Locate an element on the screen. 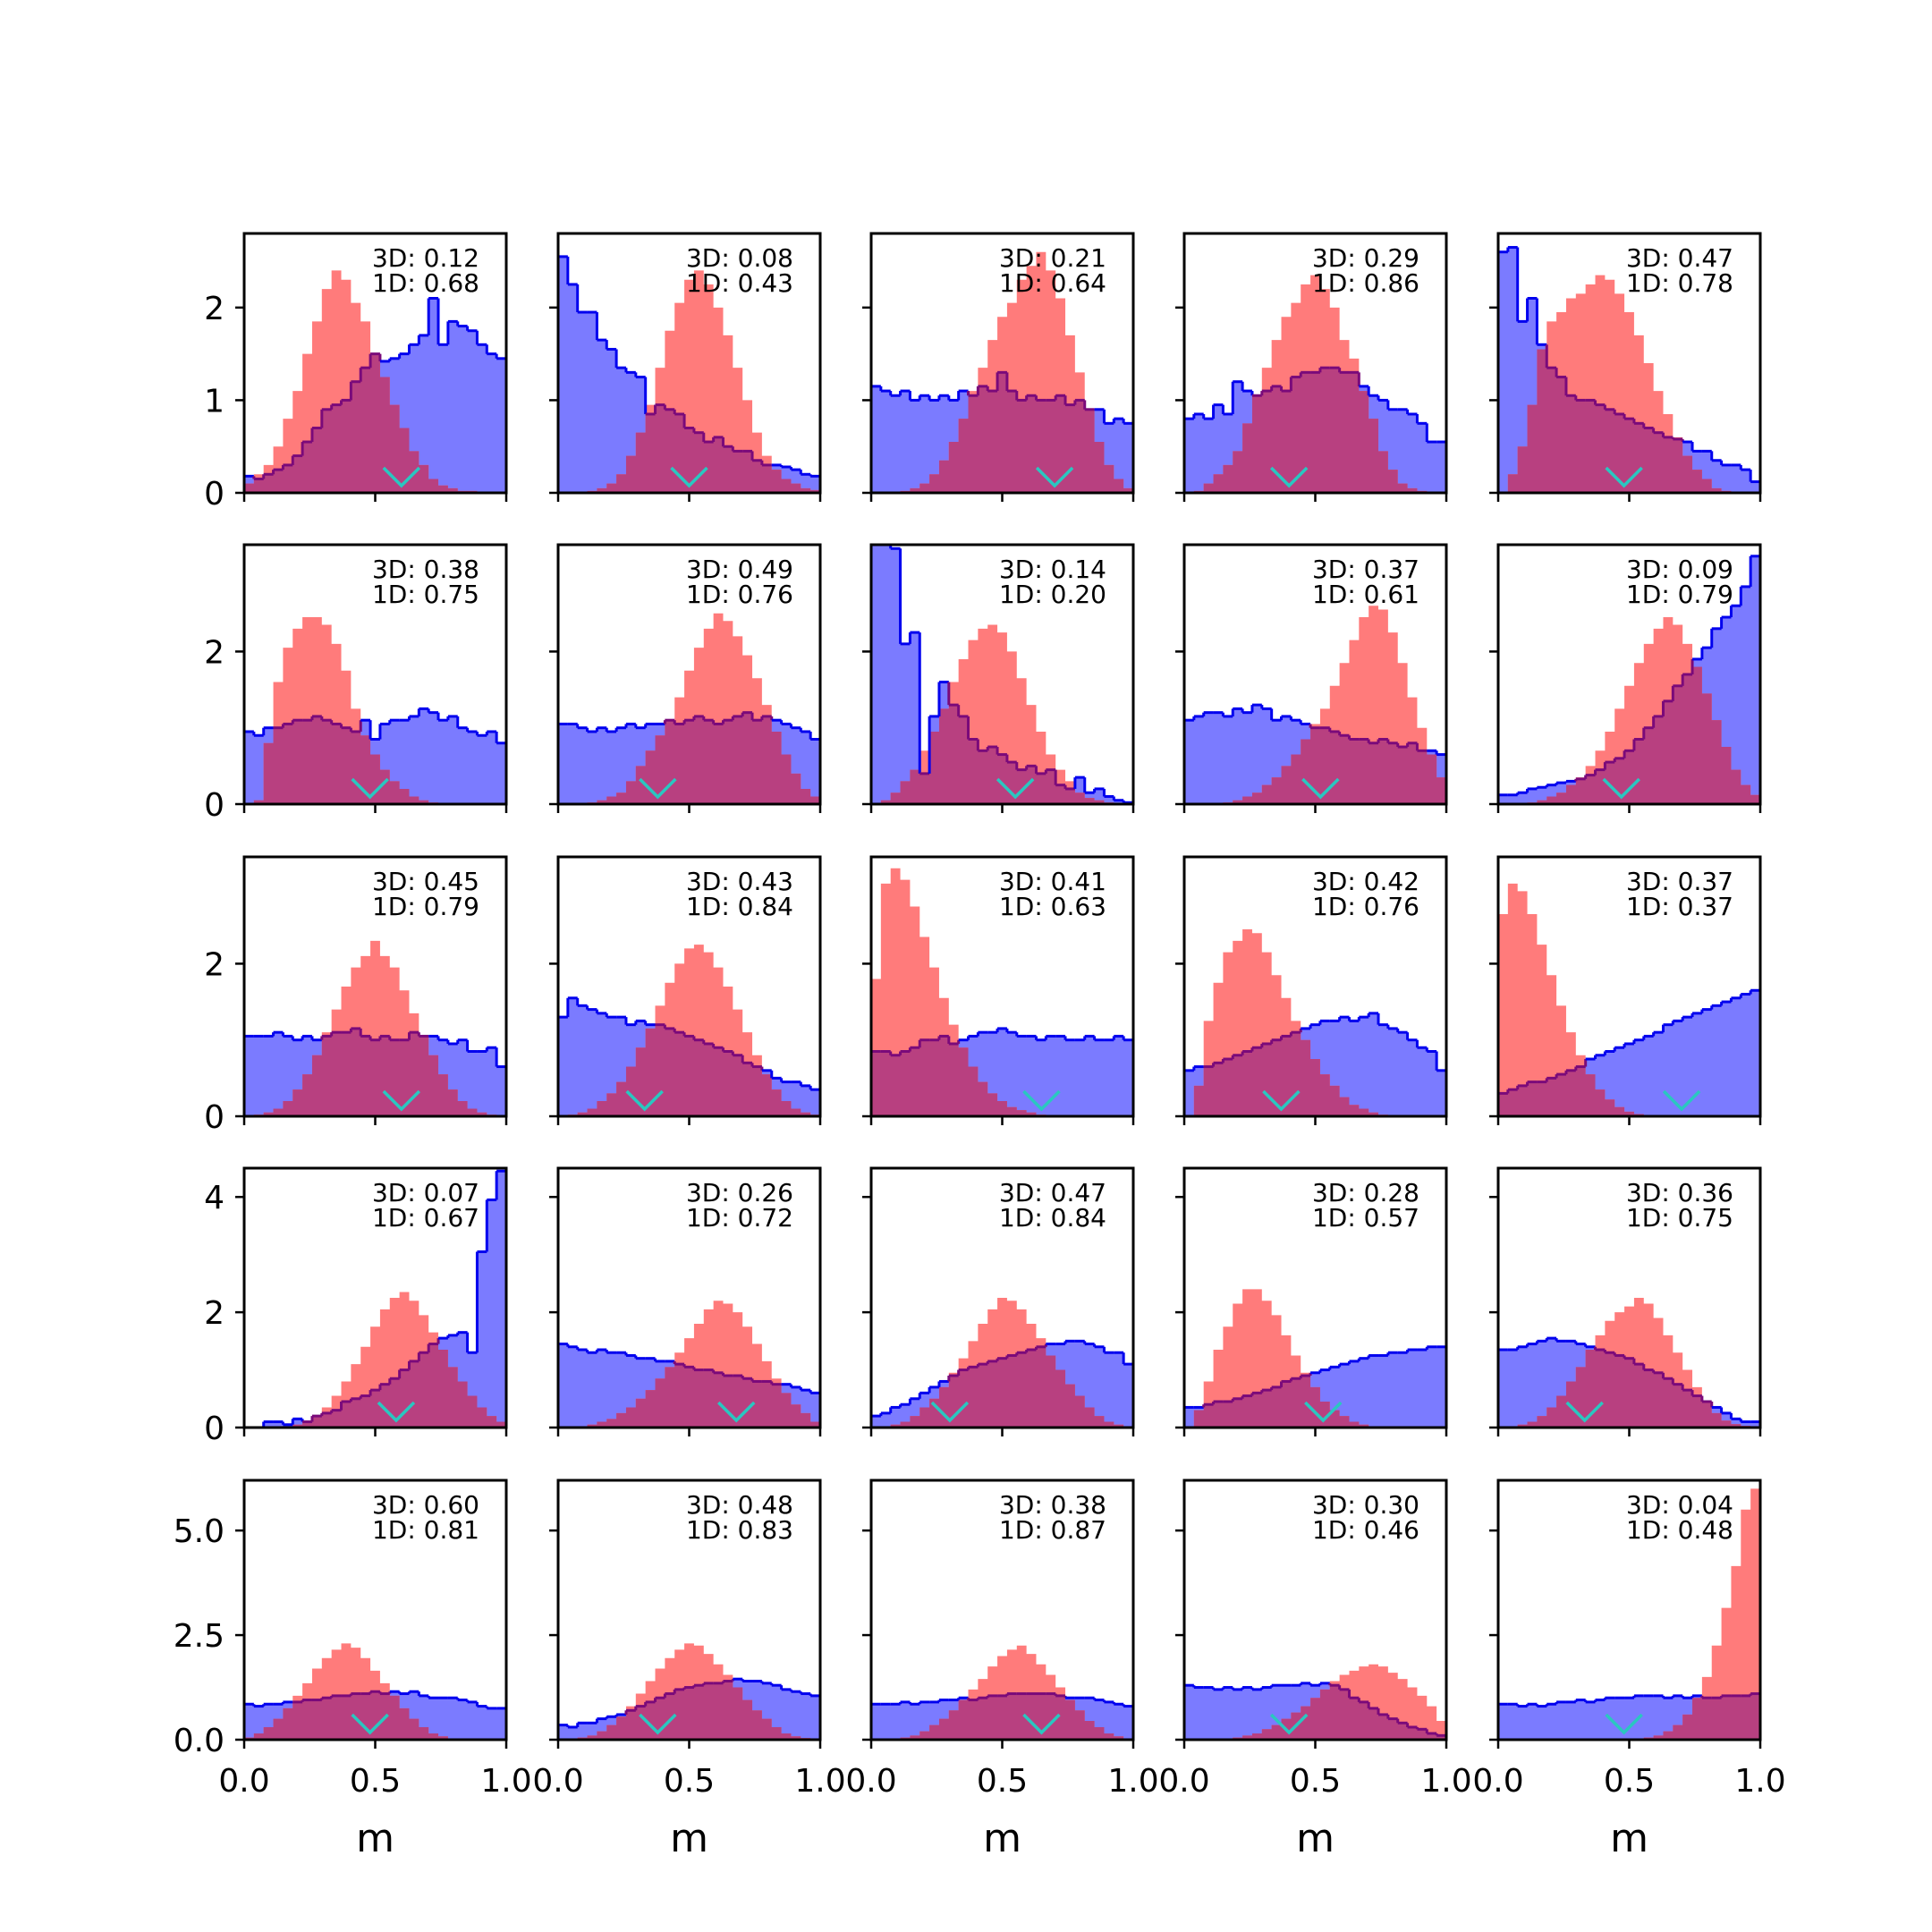  annotation-1d: 1D: 0.75 is located at coordinates (1679, 1218).